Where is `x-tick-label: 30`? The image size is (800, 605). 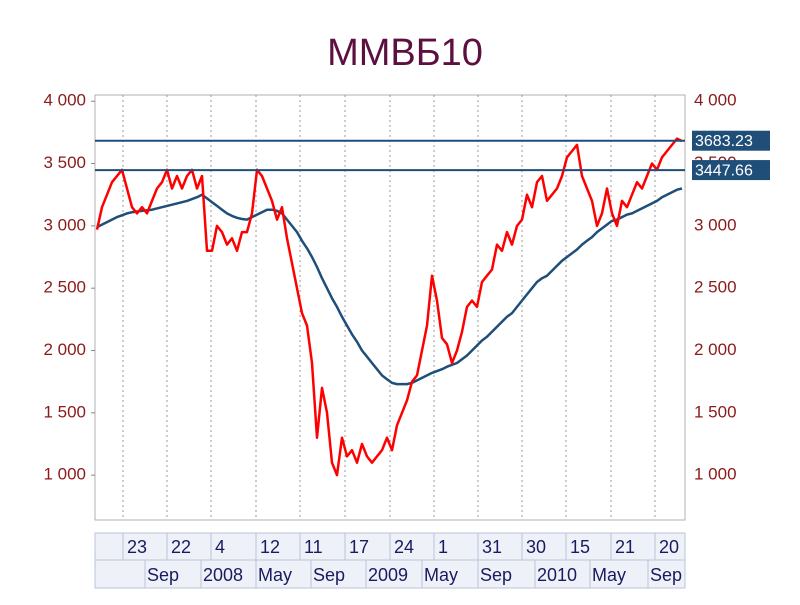 x-tick-label: 30 is located at coordinates (536, 547).